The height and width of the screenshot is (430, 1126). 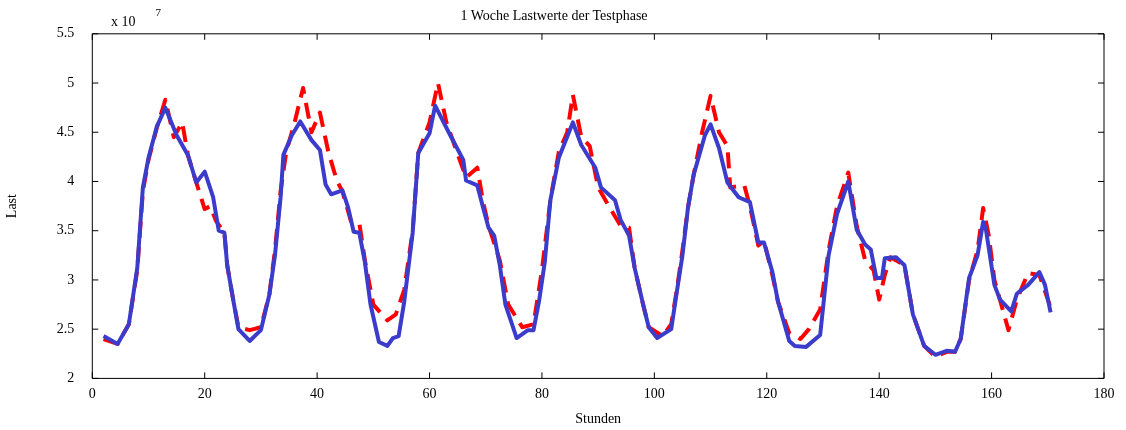 I want to click on x-tick-label: 100, so click(x=654, y=394).